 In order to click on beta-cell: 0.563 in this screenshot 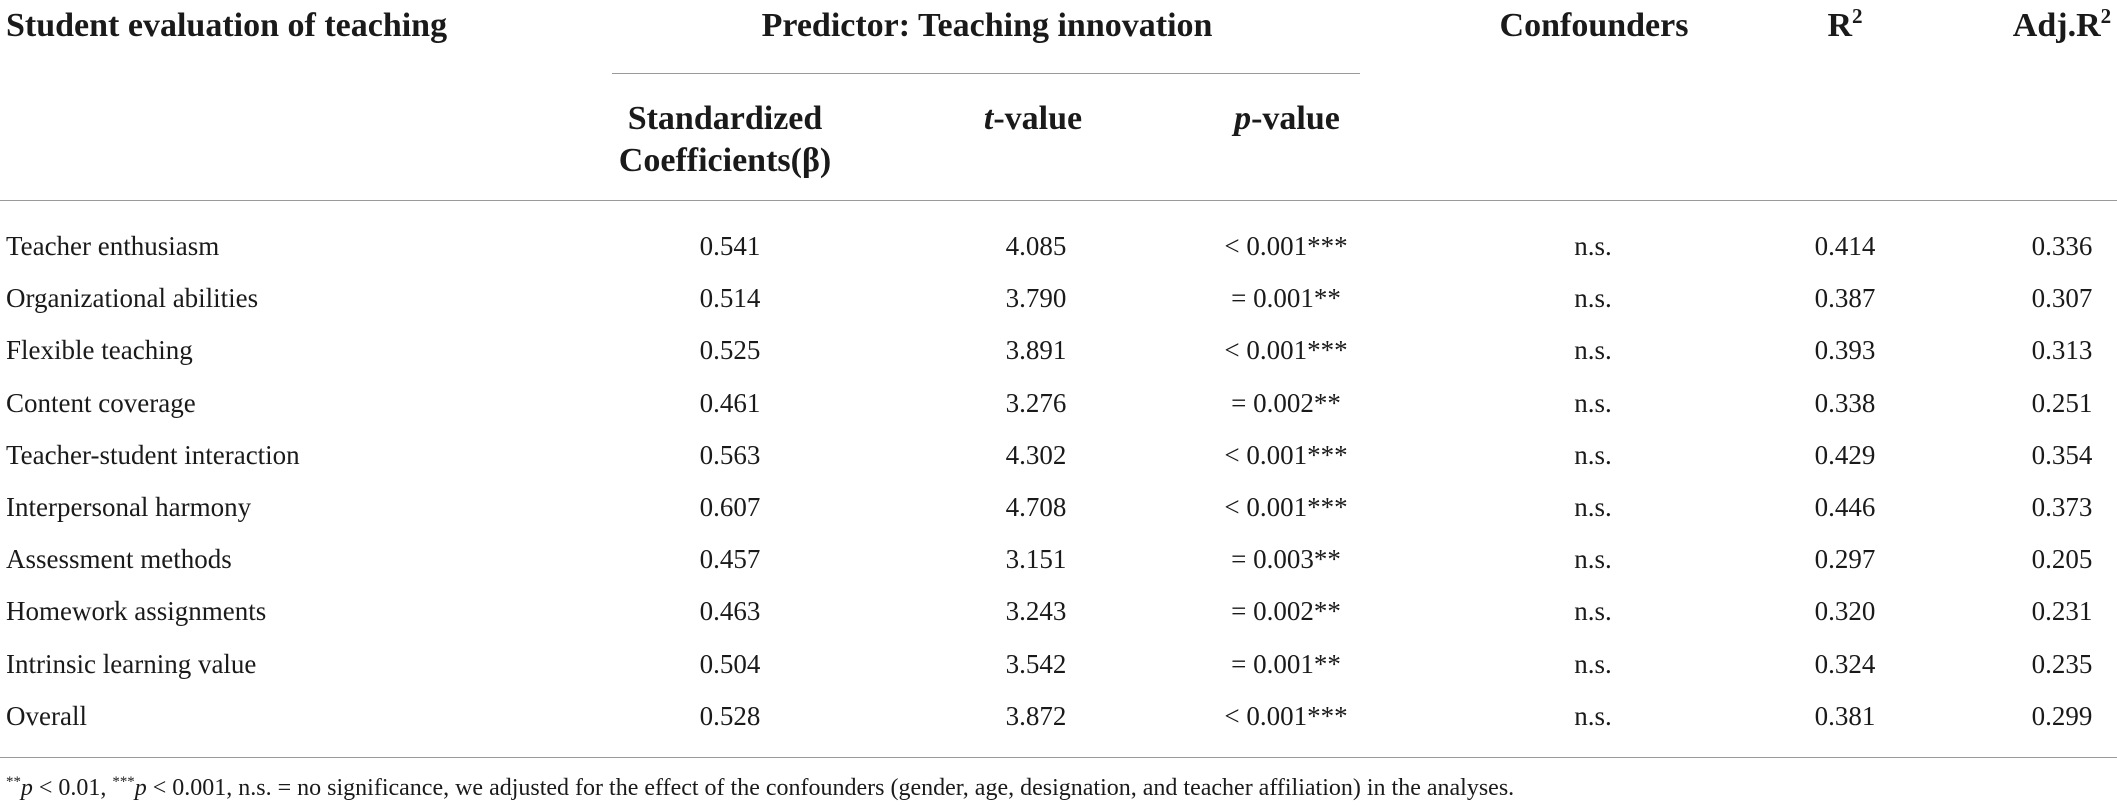, I will do `click(730, 454)`.